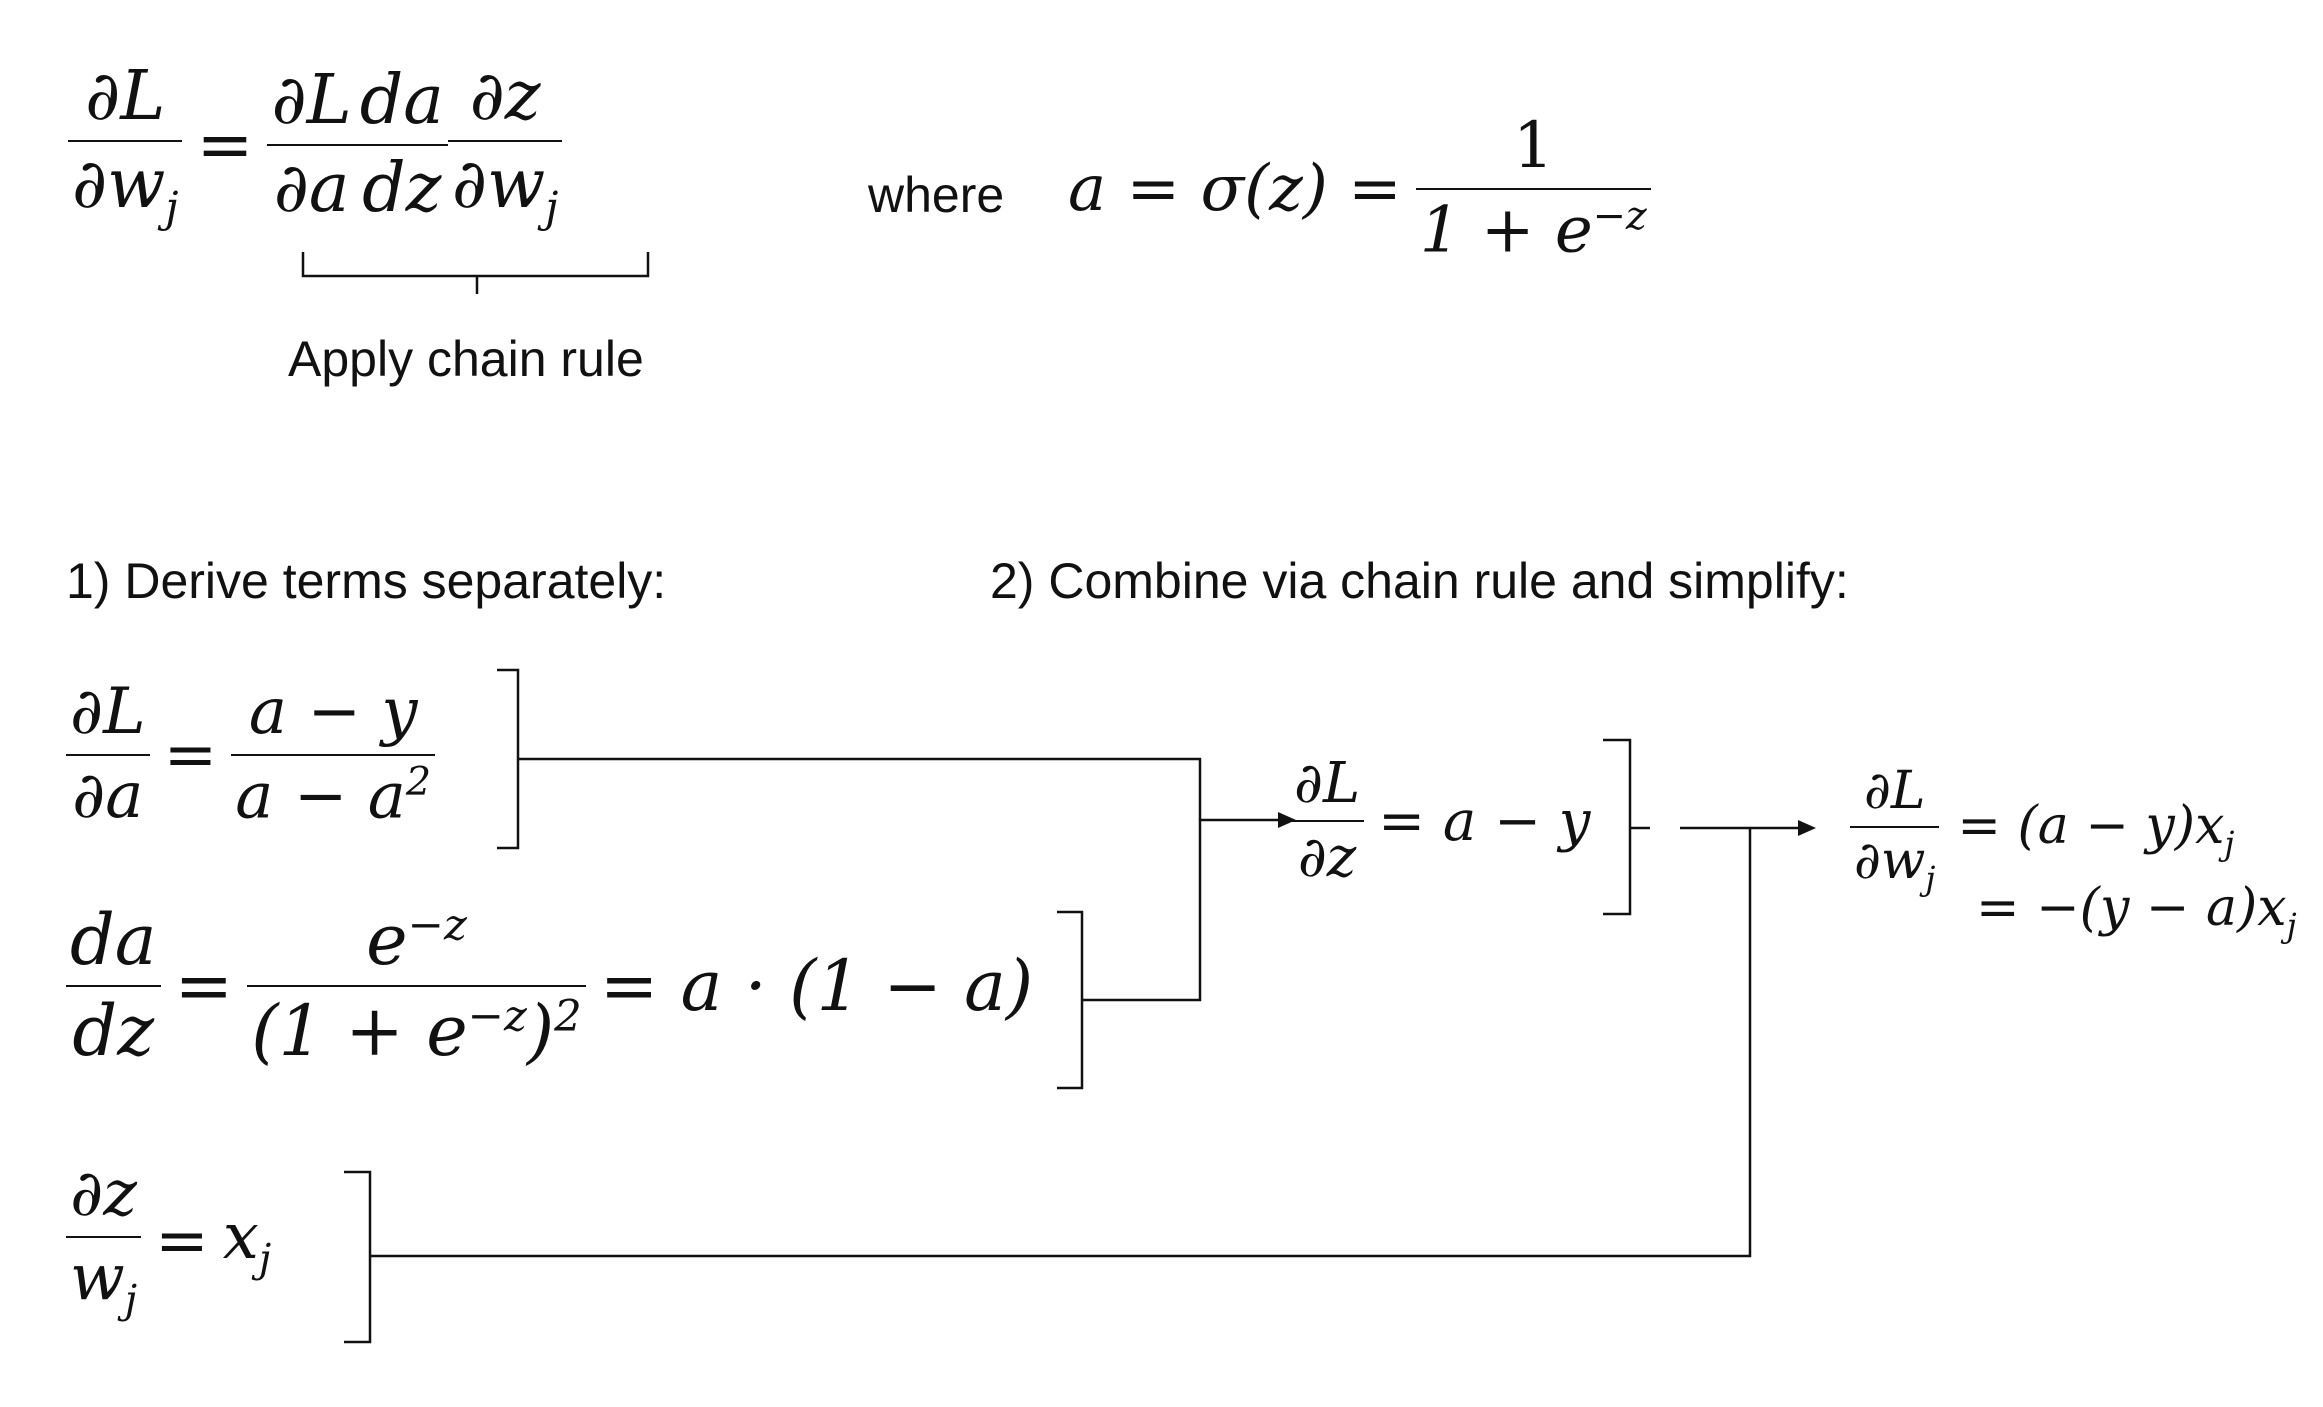 Image resolution: width=2323 pixels, height=1407 pixels. I want to click on term-da-dz: da dz = e−z (1 + e−z)2 = a · (1 − a), so click(556, 985).